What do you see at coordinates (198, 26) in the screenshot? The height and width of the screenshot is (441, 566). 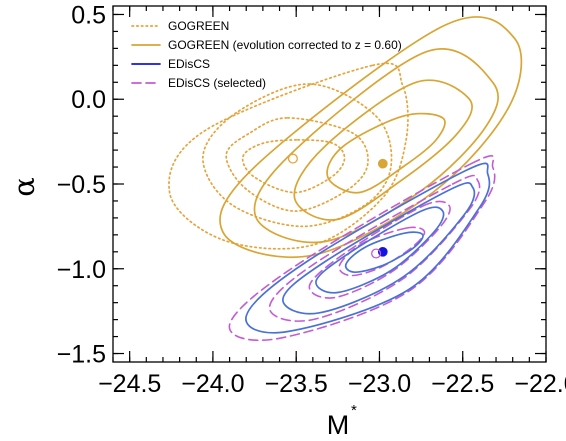 I see `legend-label-0: GOGREEN` at bounding box center [198, 26].